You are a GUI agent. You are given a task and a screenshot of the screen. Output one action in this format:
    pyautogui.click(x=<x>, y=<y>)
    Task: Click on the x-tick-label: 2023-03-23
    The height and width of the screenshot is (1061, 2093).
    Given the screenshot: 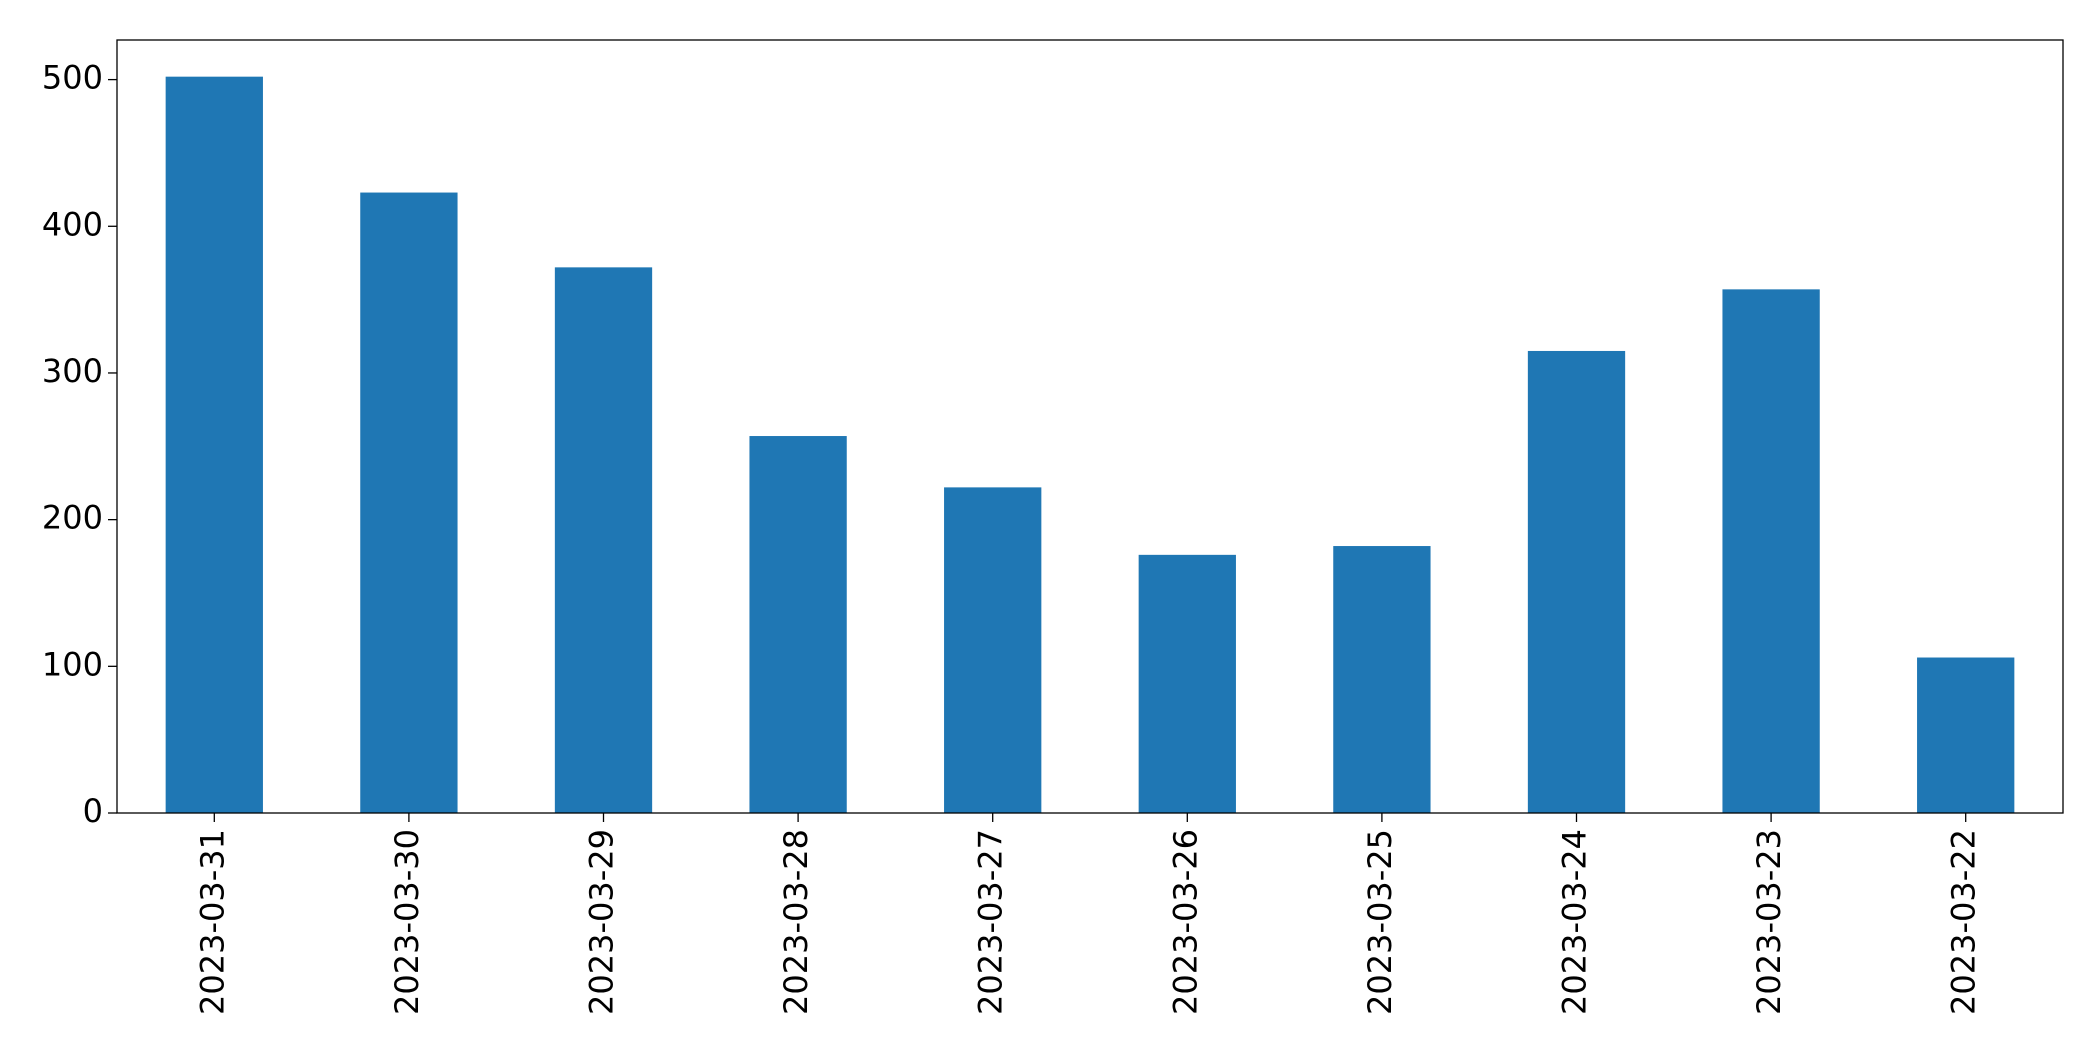 What is the action you would take?
    pyautogui.click(x=1769, y=922)
    